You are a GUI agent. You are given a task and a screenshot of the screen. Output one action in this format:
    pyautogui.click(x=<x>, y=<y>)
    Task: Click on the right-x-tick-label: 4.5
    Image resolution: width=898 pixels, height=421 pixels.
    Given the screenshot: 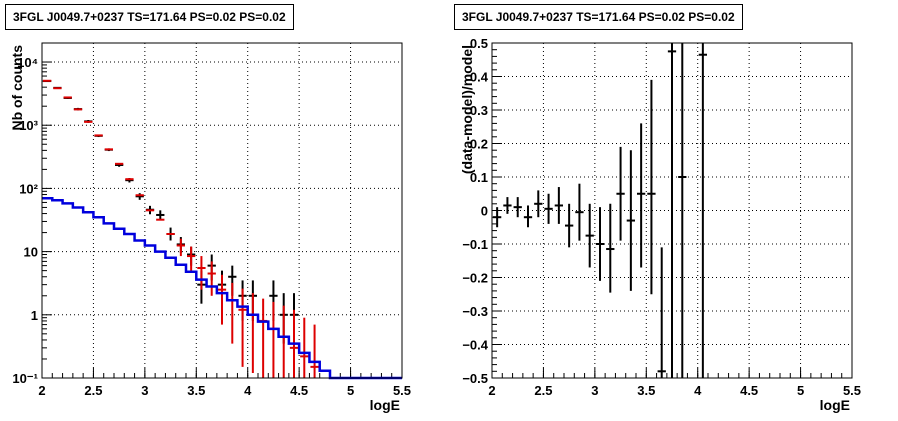 What is the action you would take?
    pyautogui.click(x=749, y=390)
    